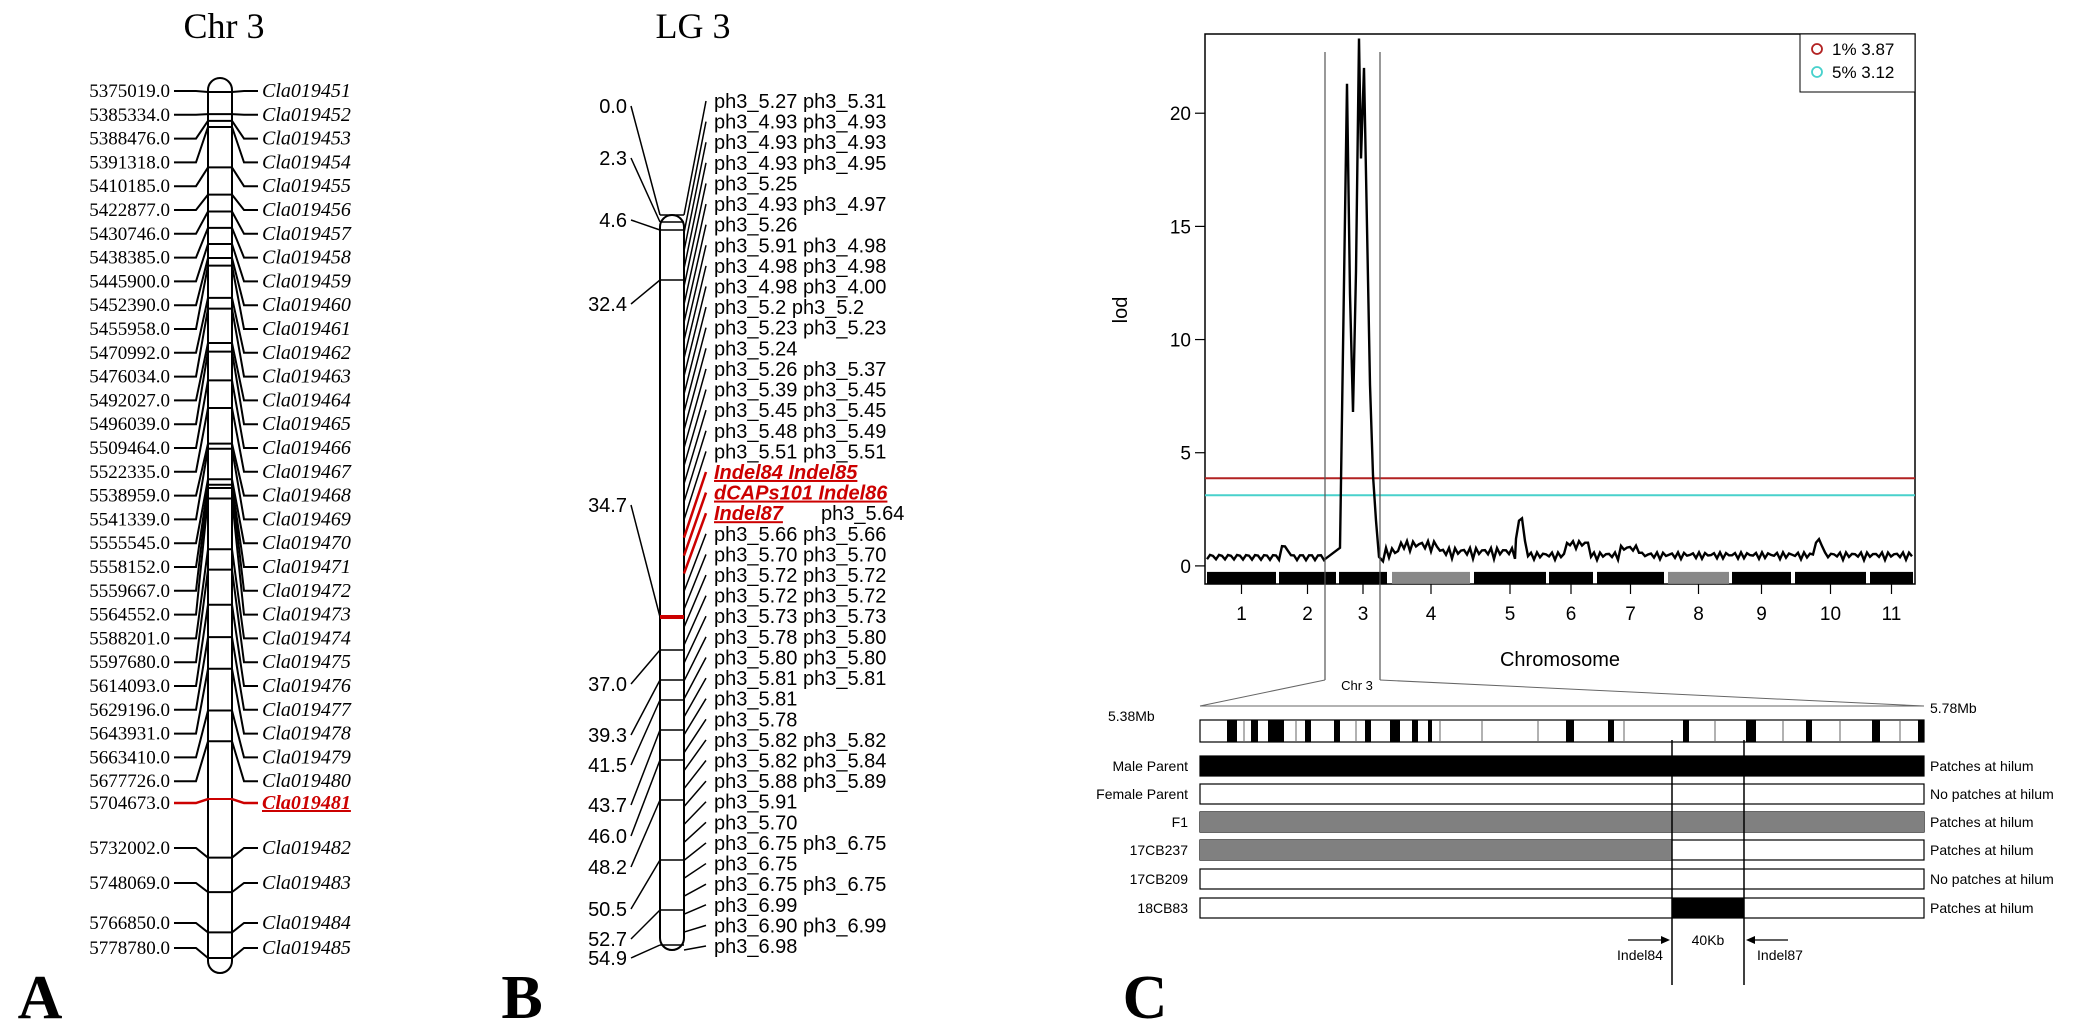 This screenshot has width=2092, height=1028. Describe the element at coordinates (1780, 955) in the screenshot. I see `right-marker-label: Indel87` at that location.